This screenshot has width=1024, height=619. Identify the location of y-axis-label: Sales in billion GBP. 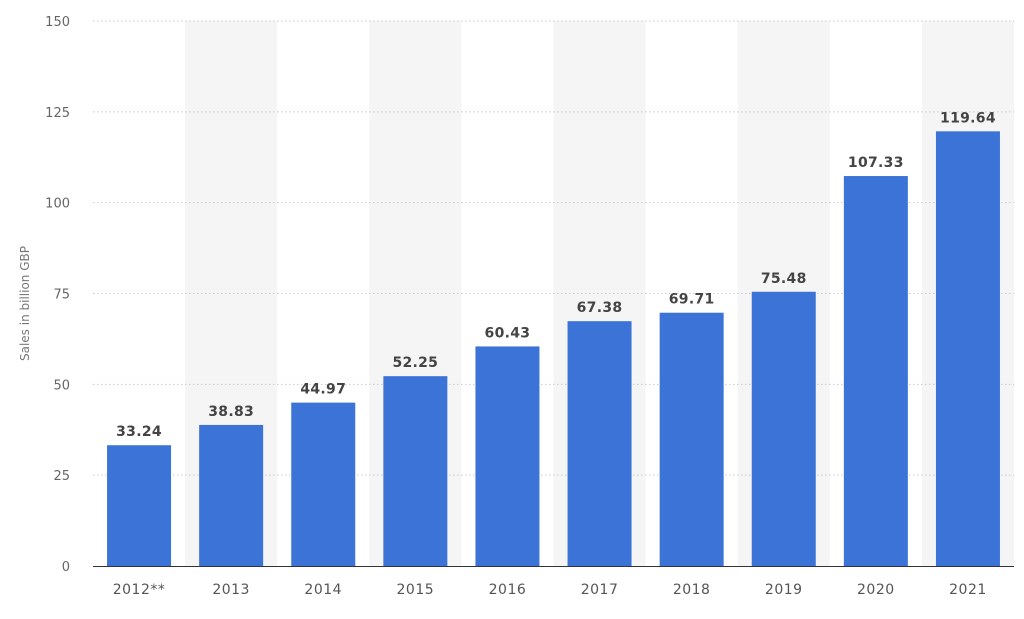
(25, 303).